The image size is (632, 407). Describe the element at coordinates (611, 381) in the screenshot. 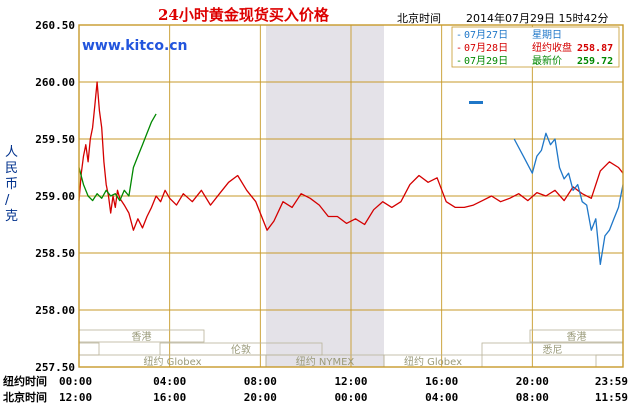

I see `x-tick-label-ny: 23:59` at that location.